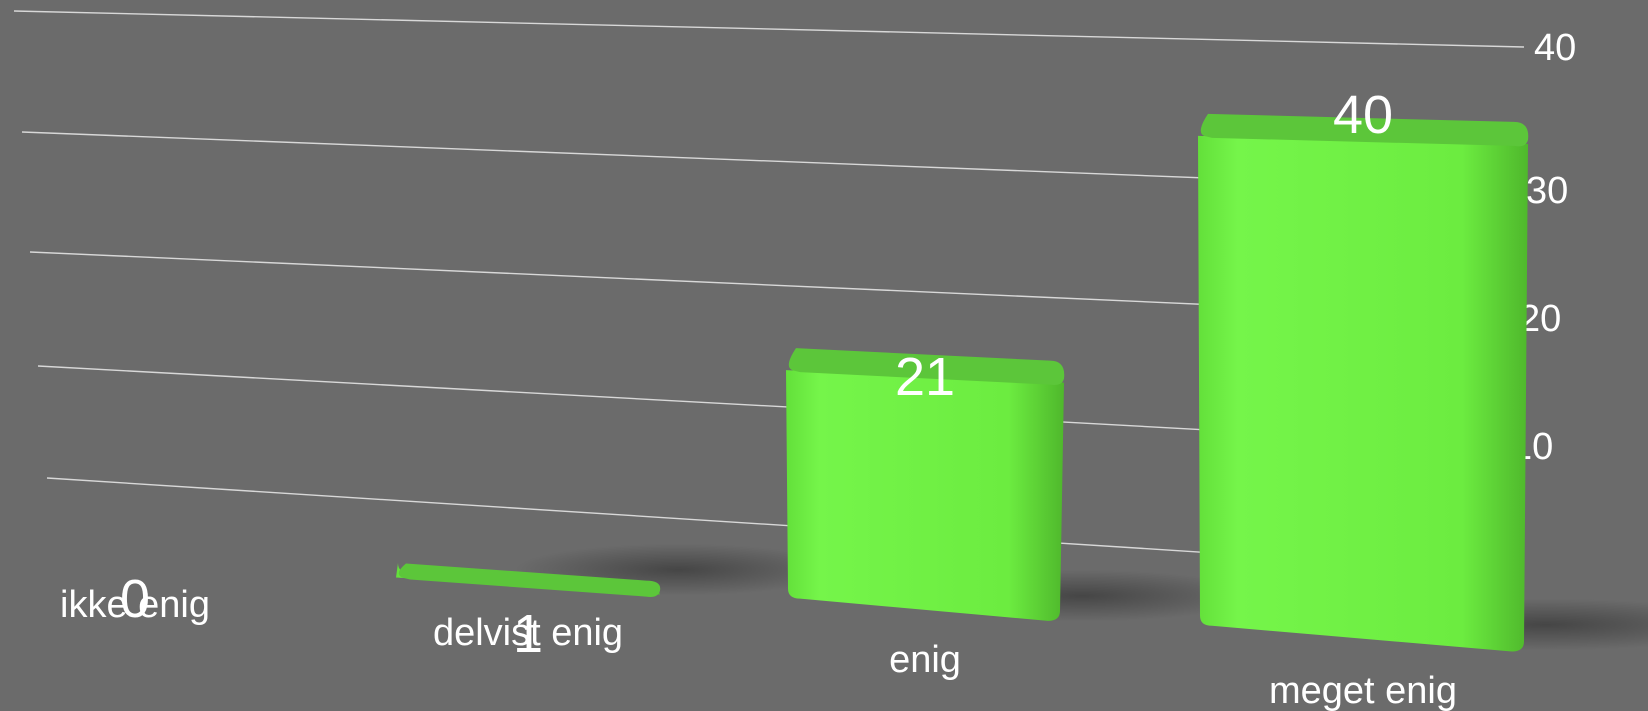 The image size is (1648, 711). I want to click on x-tick-label: meget enig, so click(1363, 690).